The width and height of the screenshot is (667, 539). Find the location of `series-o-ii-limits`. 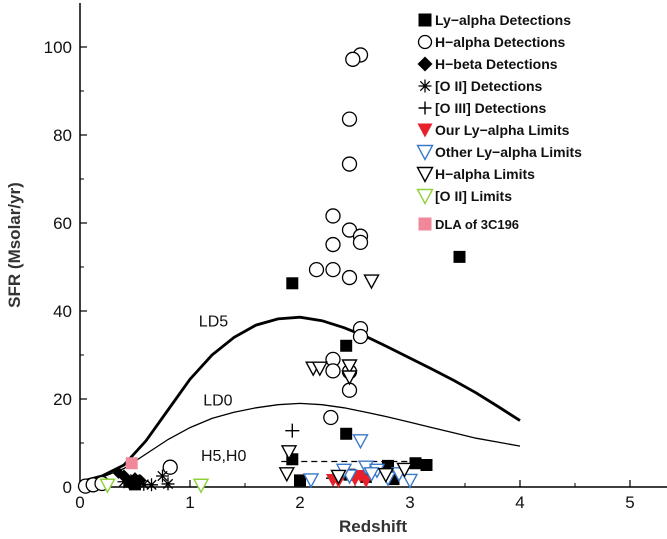

series-o-ii-limits is located at coordinates (154, 486).